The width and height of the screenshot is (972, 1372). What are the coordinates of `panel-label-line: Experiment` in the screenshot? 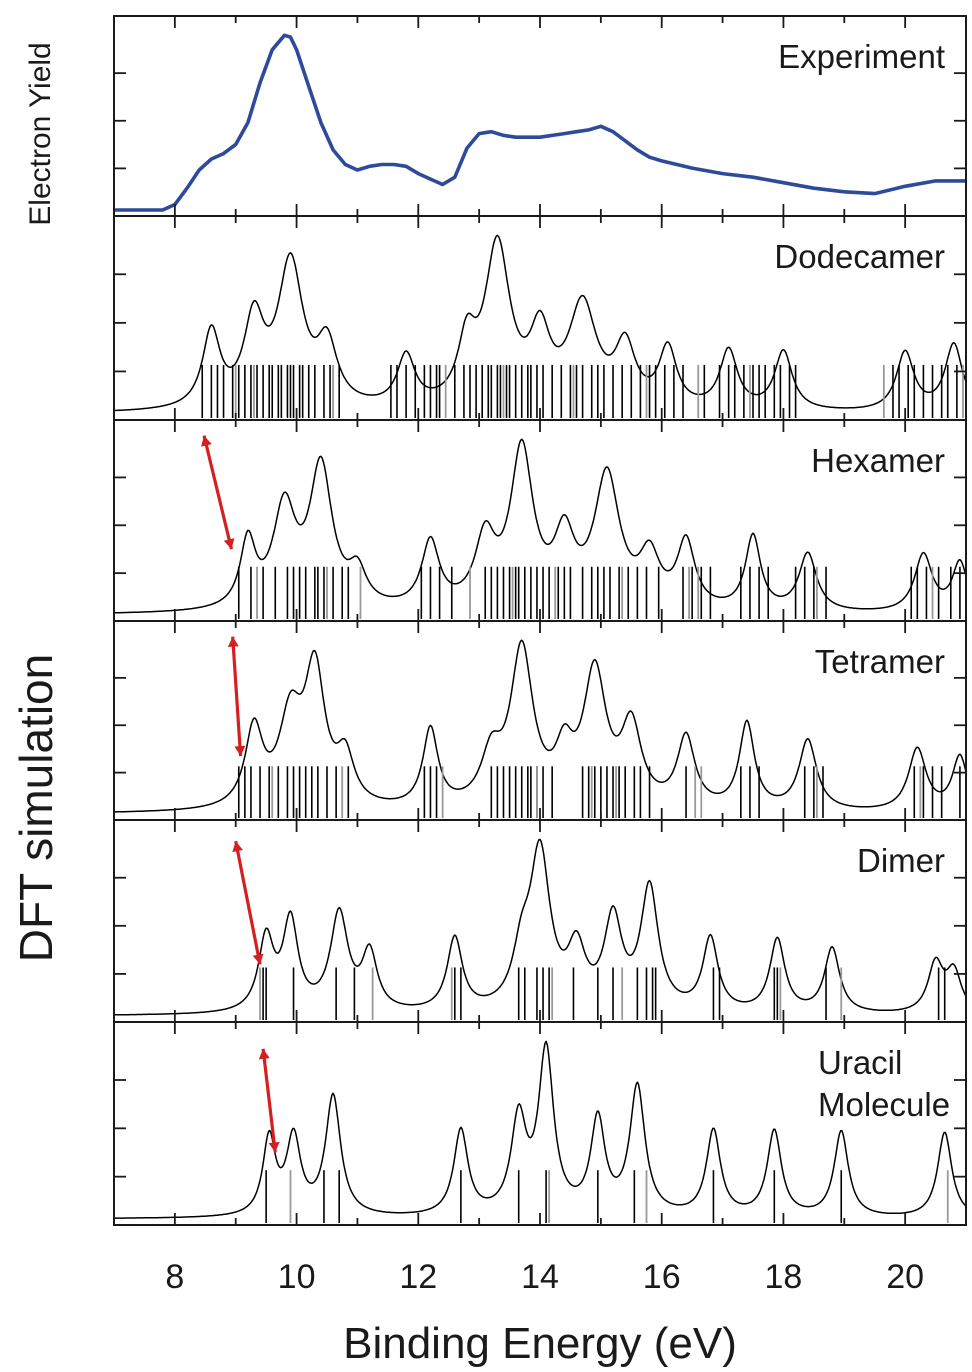 It's located at (861, 56).